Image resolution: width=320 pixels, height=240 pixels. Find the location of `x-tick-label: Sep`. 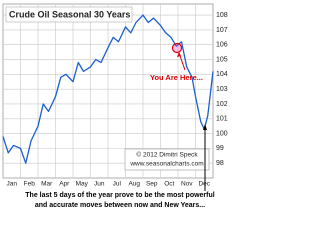

x-tick-label: Sep is located at coordinates (152, 184).